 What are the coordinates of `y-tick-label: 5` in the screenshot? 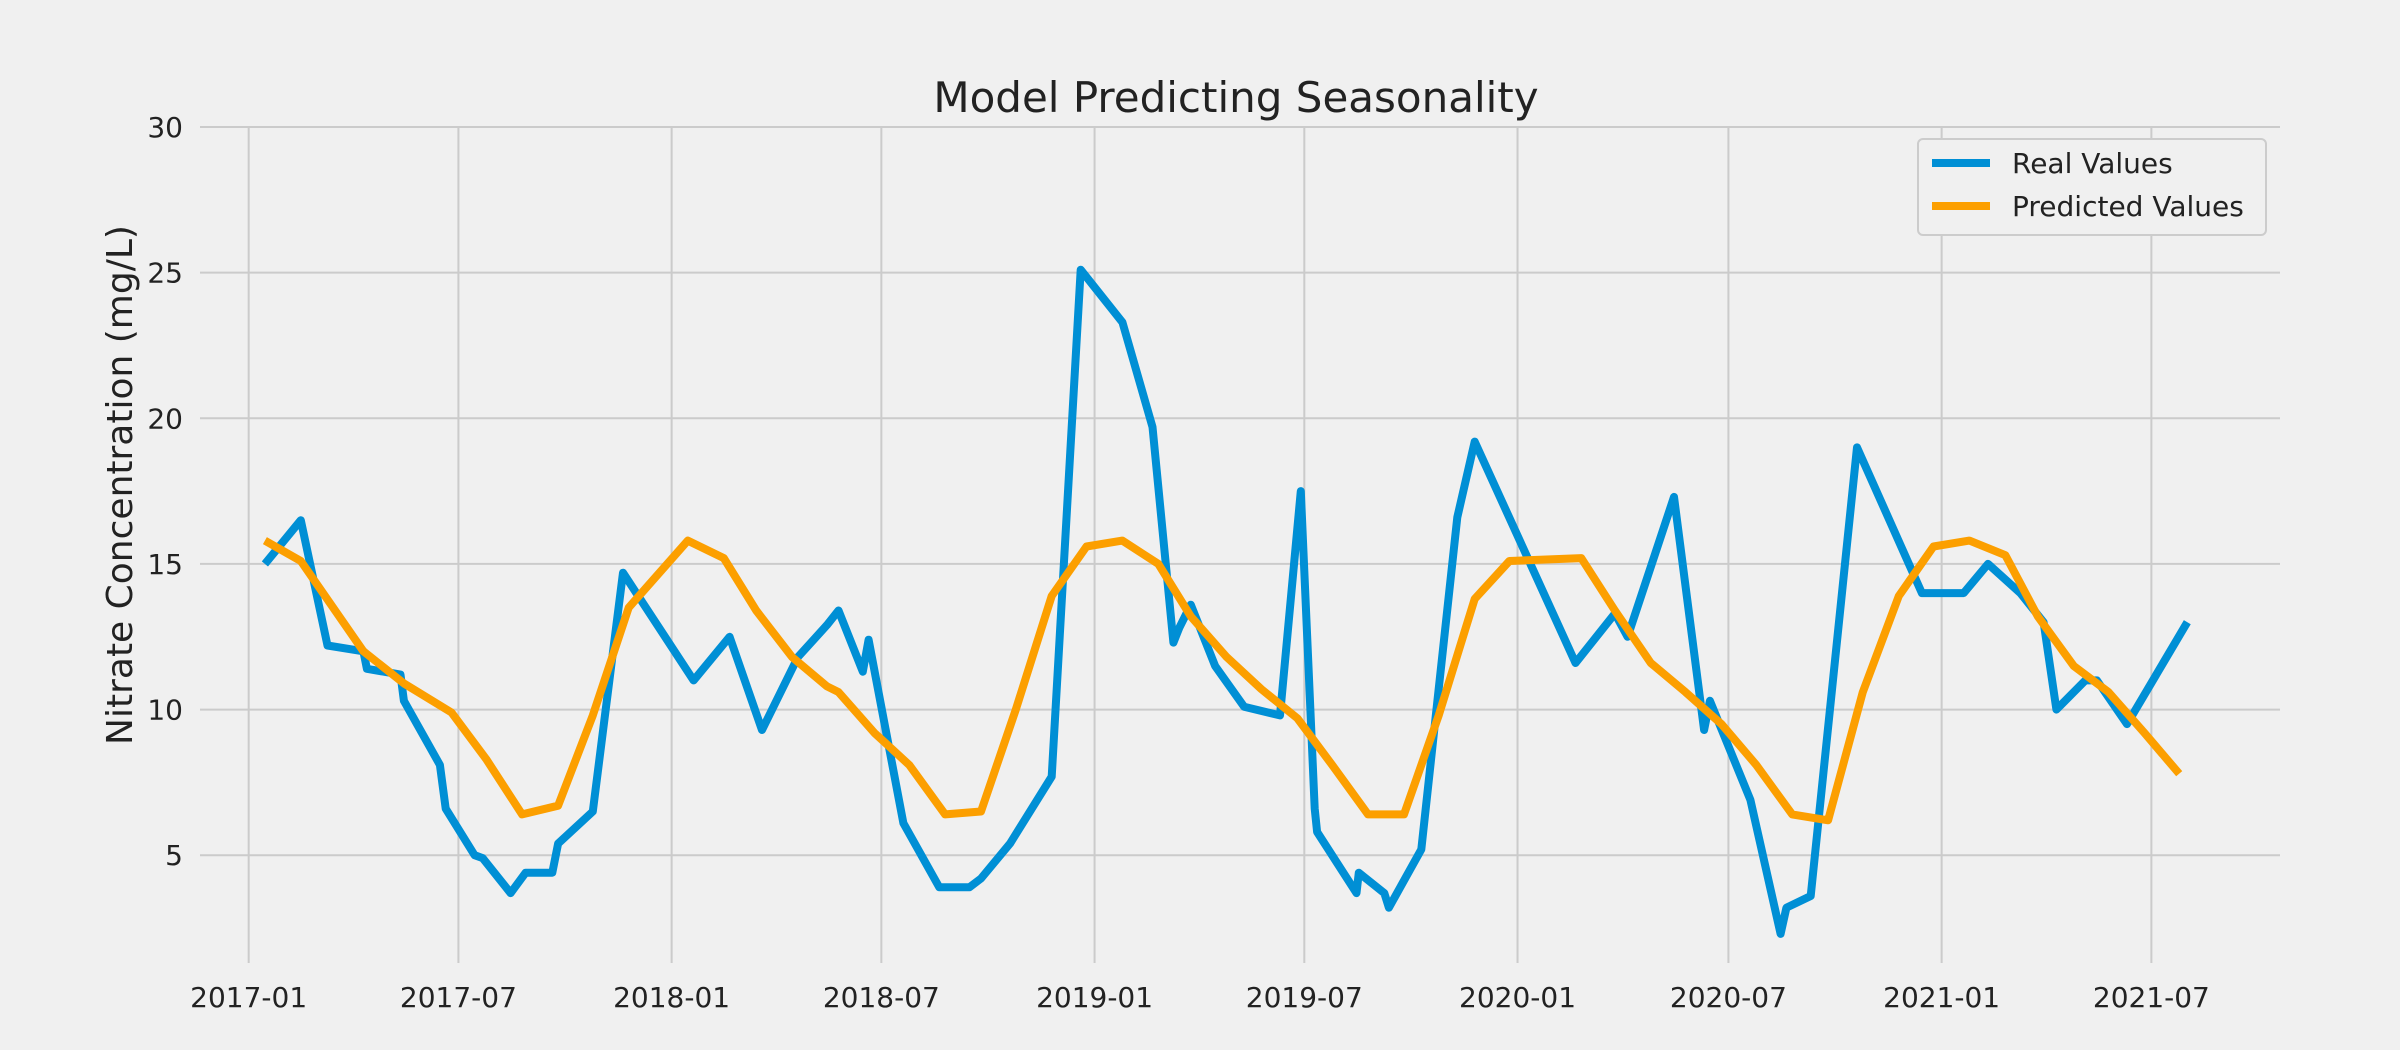 It's located at (174, 855).